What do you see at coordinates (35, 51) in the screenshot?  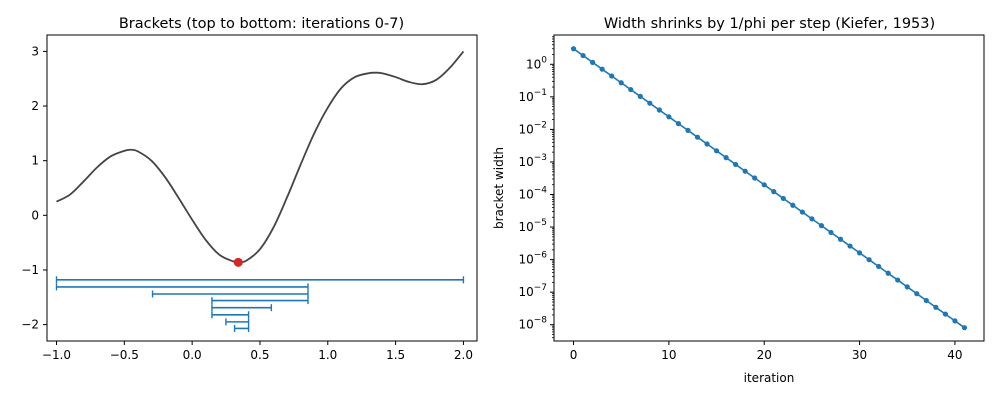 I see `left-y-tick-label: 3` at bounding box center [35, 51].